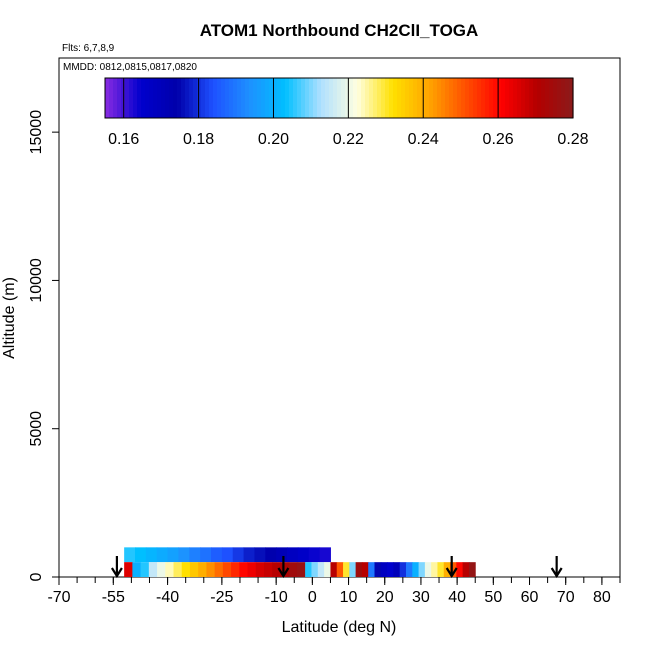 The image size is (650, 650). What do you see at coordinates (457, 597) in the screenshot?
I see `x-tick-label: 40` at bounding box center [457, 597].